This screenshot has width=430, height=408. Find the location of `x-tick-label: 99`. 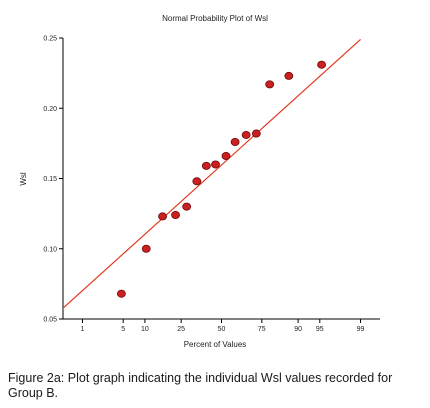

x-tick-label: 99 is located at coordinates (361, 329).